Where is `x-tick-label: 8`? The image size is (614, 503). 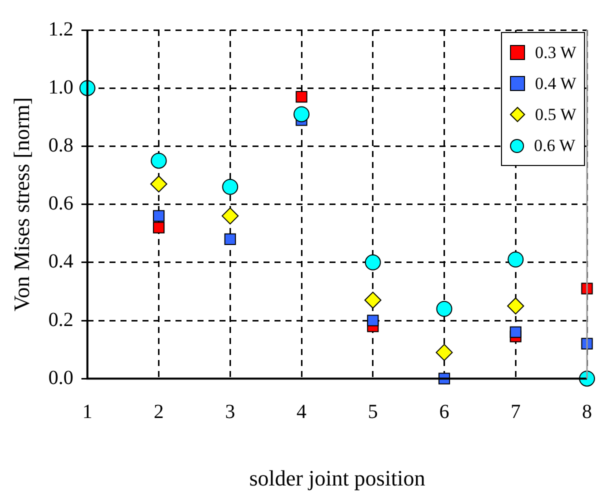 x-tick-label: 8 is located at coordinates (587, 411).